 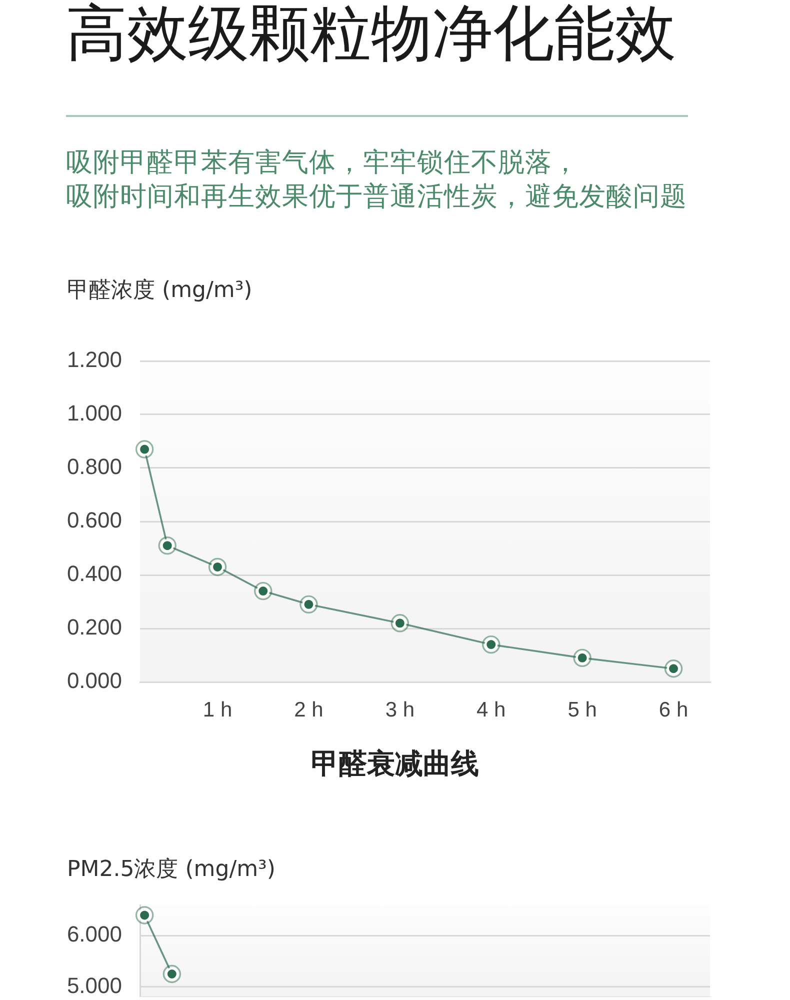 I want to click on y-tick-label: 0.600, so click(x=94, y=520).